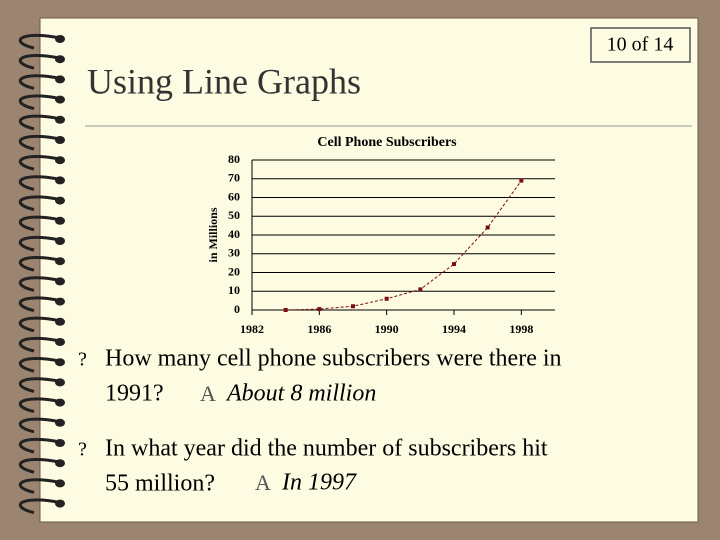 The image size is (720, 540). I want to click on y-tick-label: 0, so click(237, 309).